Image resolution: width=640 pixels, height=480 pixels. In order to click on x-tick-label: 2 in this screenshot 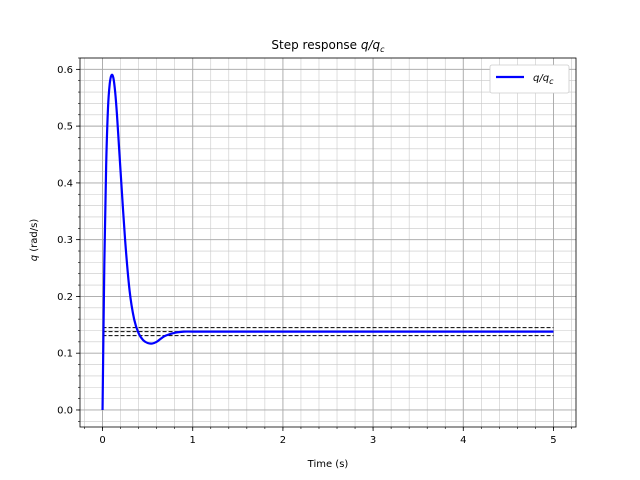, I will do `click(283, 440)`.